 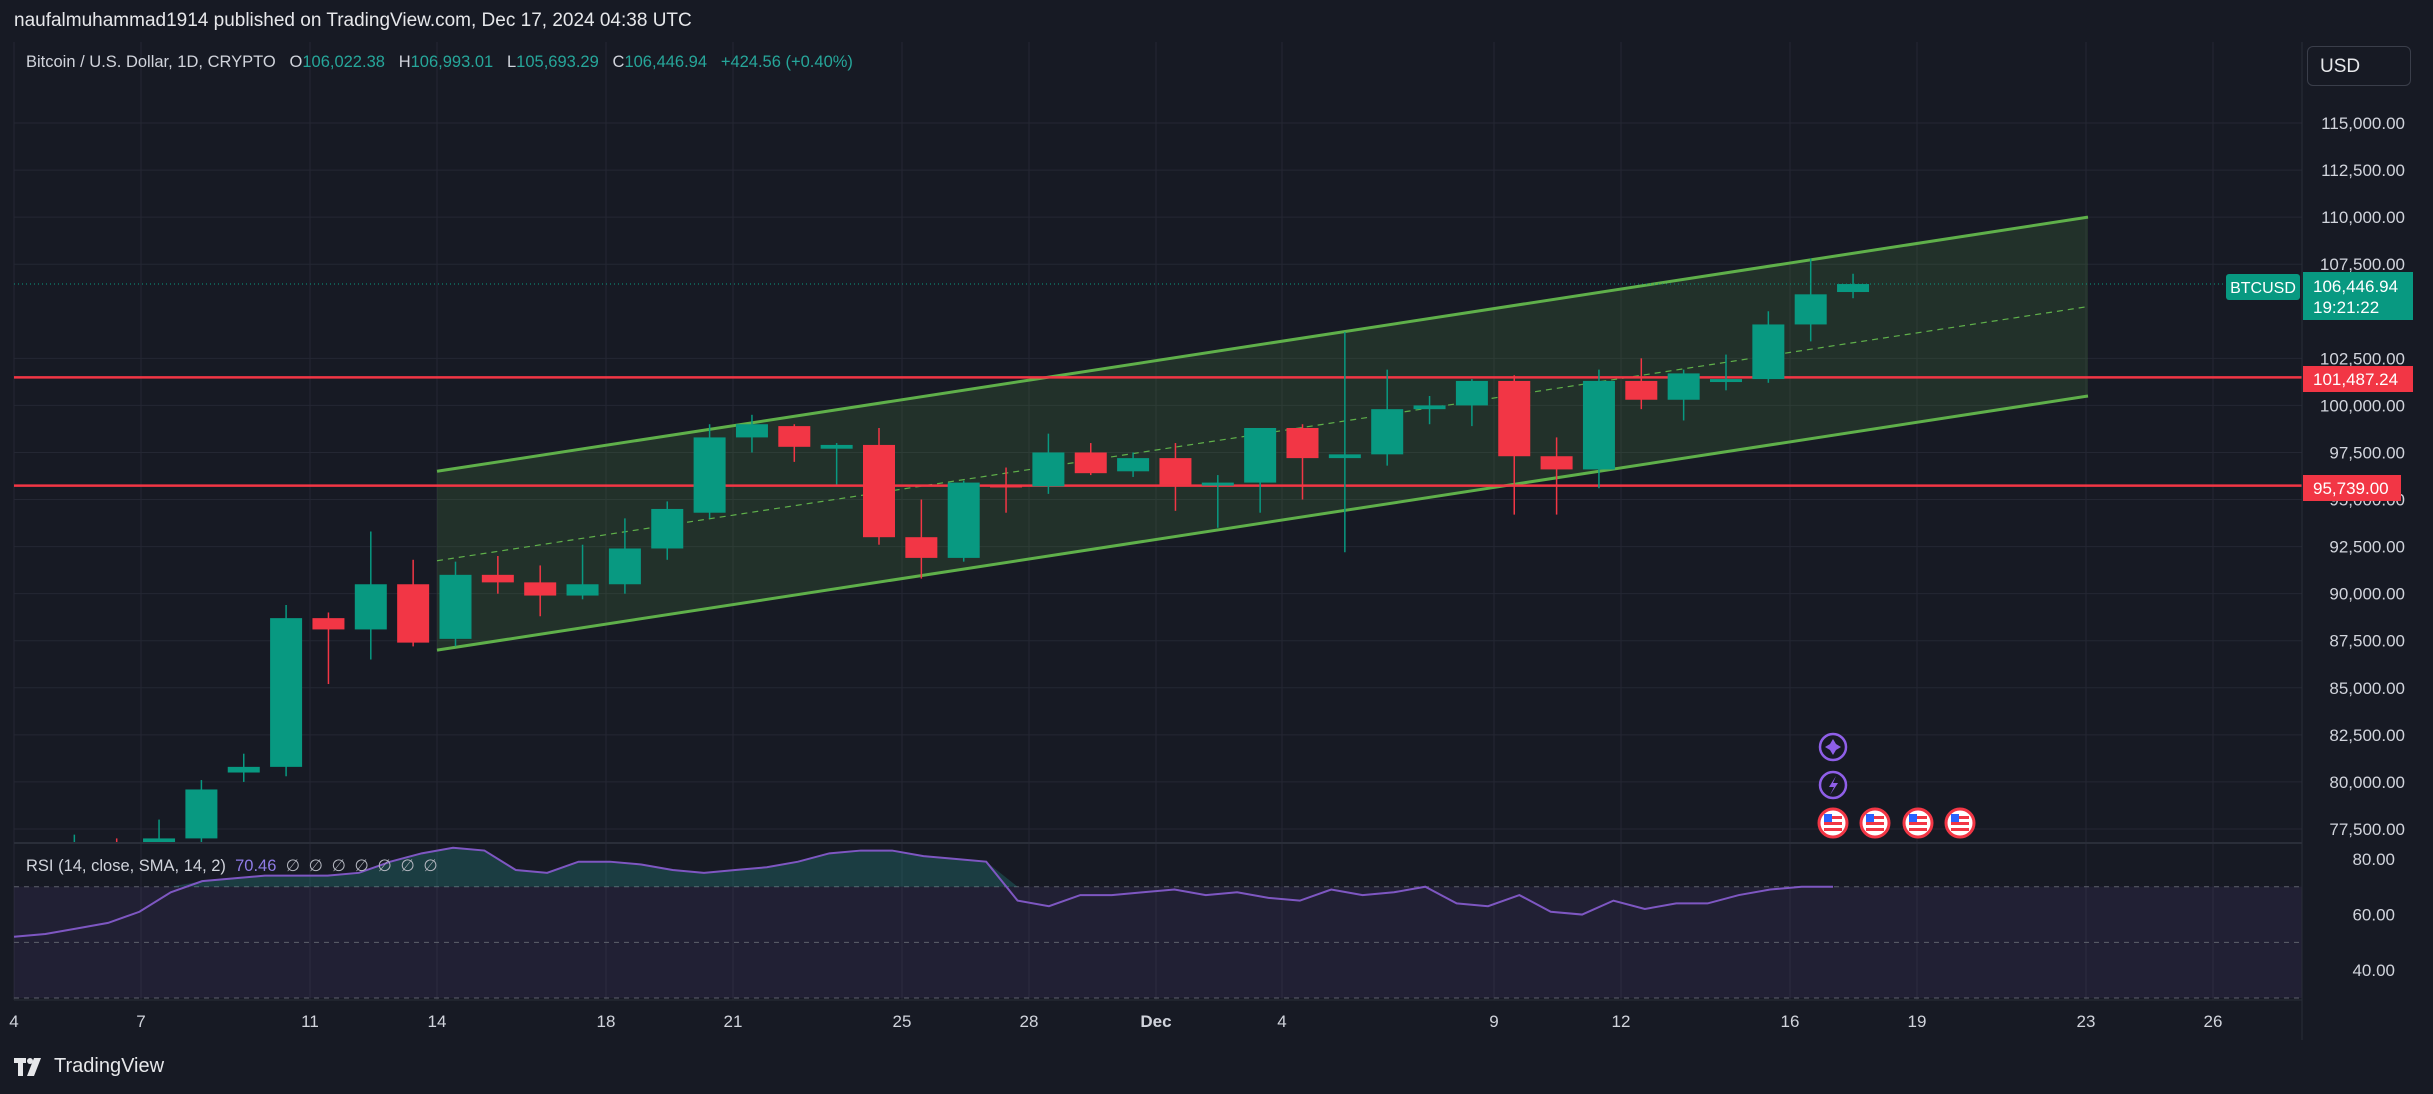 What do you see at coordinates (1833, 785) in the screenshot?
I see `lightning-glyph` at bounding box center [1833, 785].